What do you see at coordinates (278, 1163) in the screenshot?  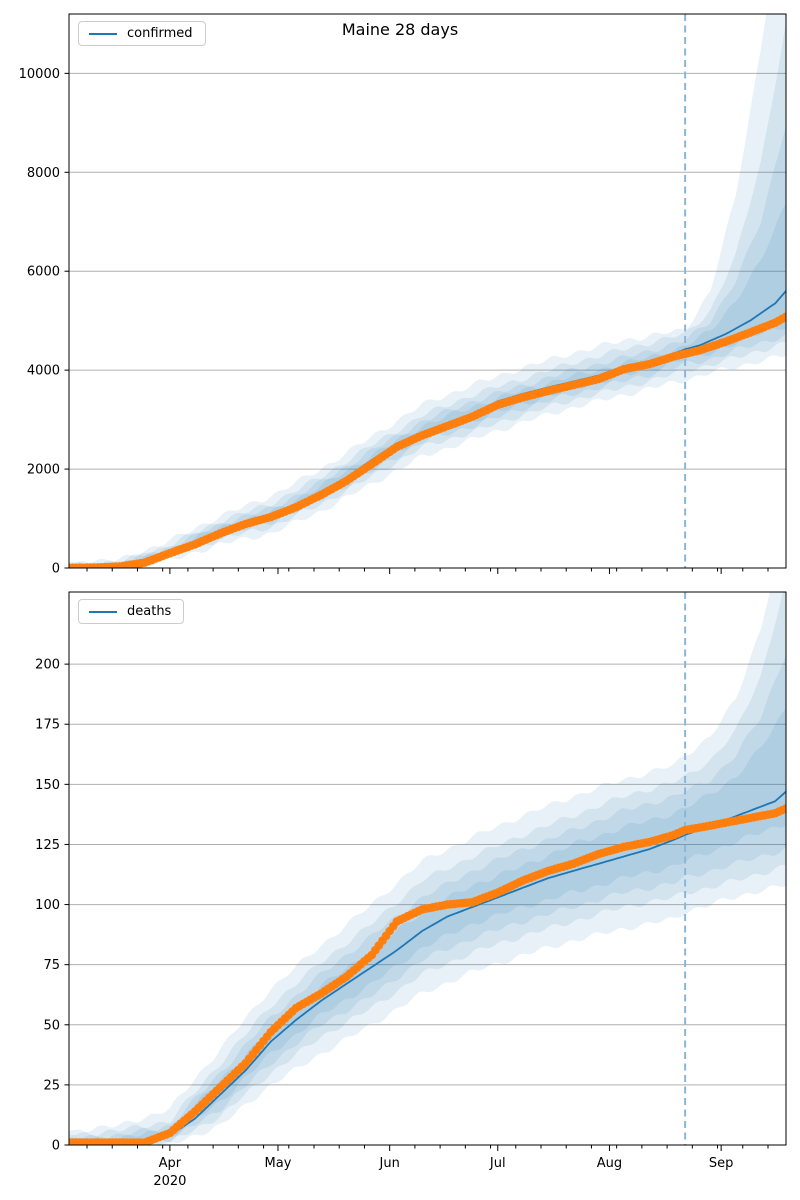 I see `x-tick-label-may: May` at bounding box center [278, 1163].